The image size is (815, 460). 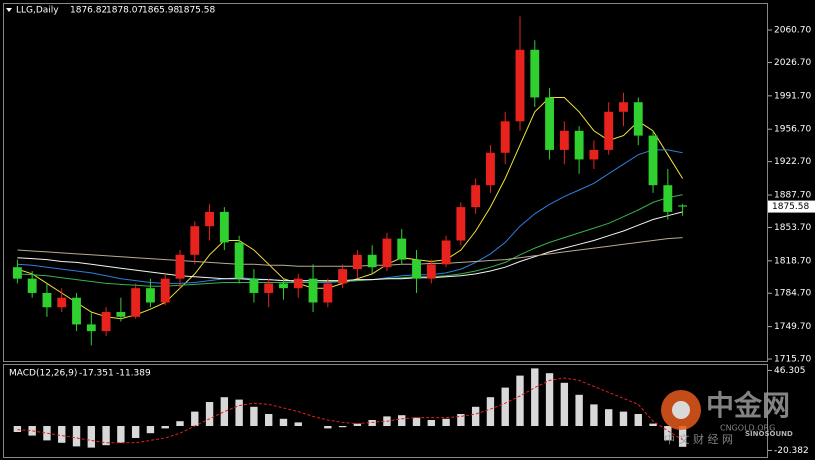 What do you see at coordinates (792, 96) in the screenshot?
I see `y-tick-label: 1991.70` at bounding box center [792, 96].